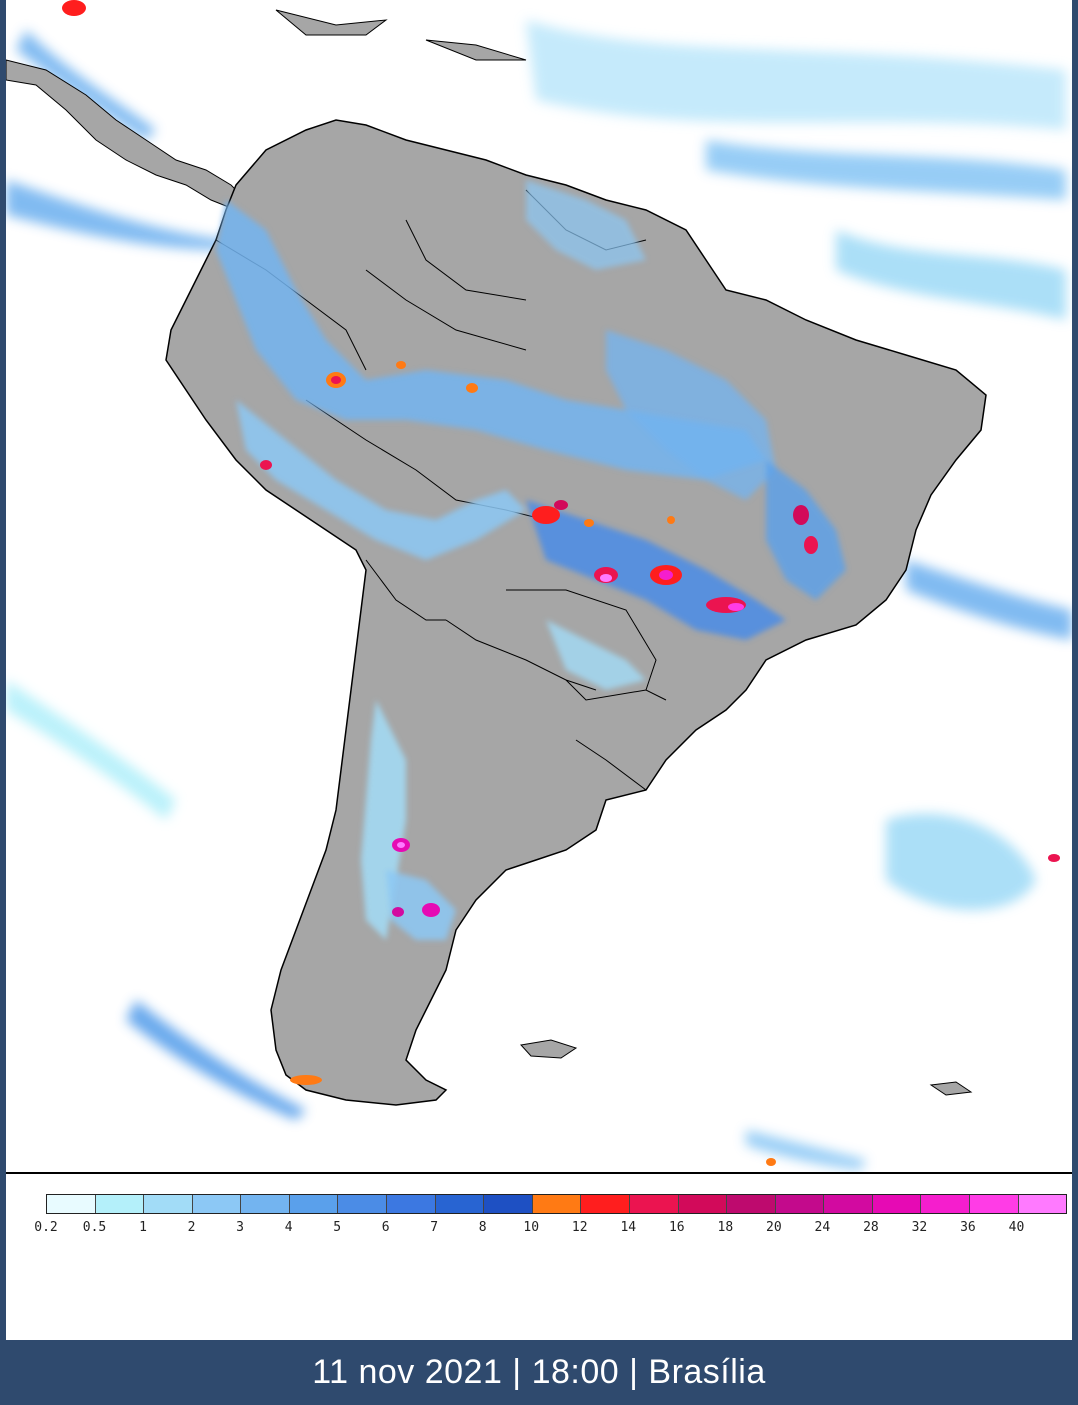 This screenshot has height=1405, width=1078. What do you see at coordinates (1075, 670) in the screenshot?
I see `right-border` at bounding box center [1075, 670].